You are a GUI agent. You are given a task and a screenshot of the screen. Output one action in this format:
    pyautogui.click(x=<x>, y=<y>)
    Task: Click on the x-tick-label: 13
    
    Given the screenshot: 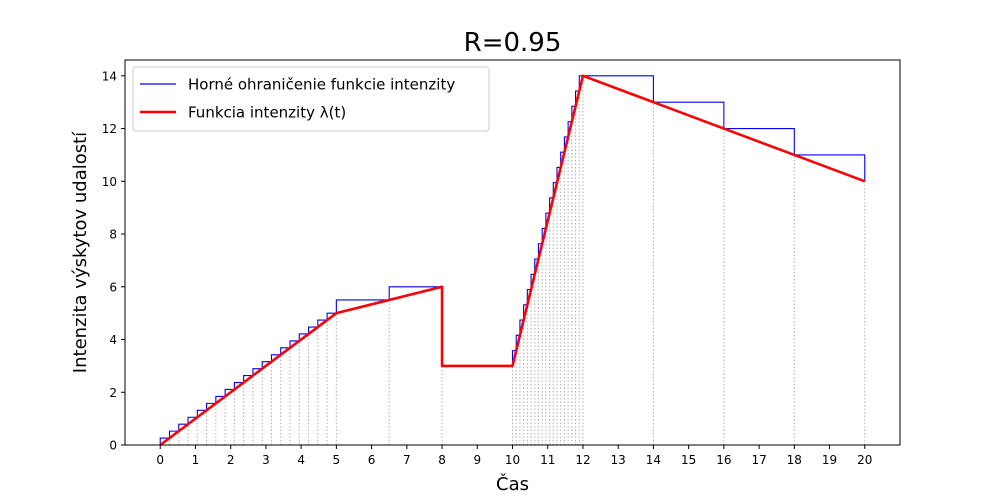 What is the action you would take?
    pyautogui.click(x=618, y=460)
    